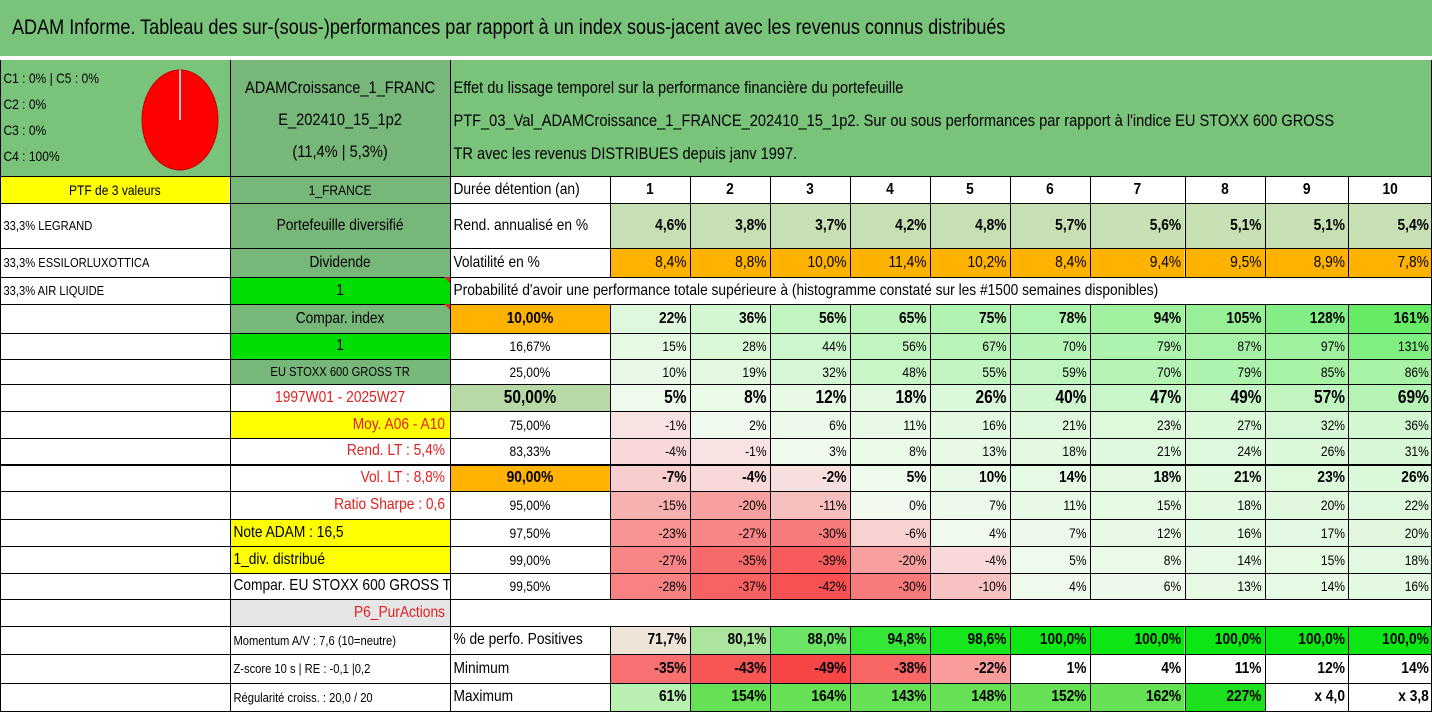 Image resolution: width=1432 pixels, height=717 pixels. What do you see at coordinates (1307, 262) in the screenshot?
I see `vol-value: 8,9%` at bounding box center [1307, 262].